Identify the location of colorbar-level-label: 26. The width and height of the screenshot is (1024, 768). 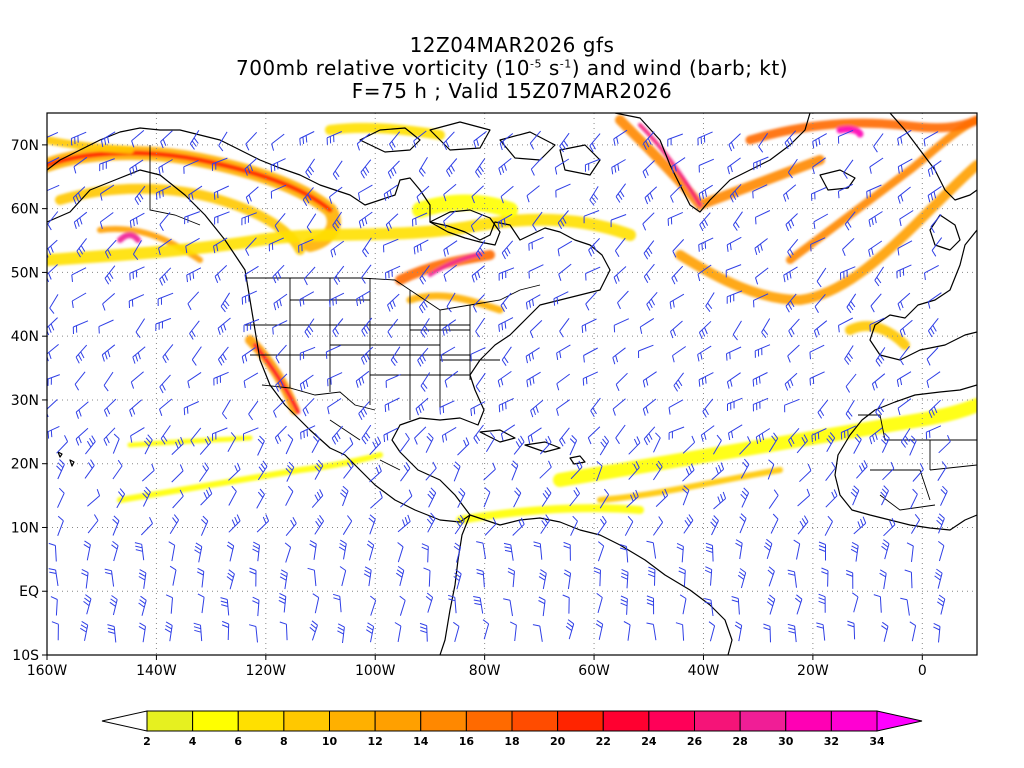
(695, 741).